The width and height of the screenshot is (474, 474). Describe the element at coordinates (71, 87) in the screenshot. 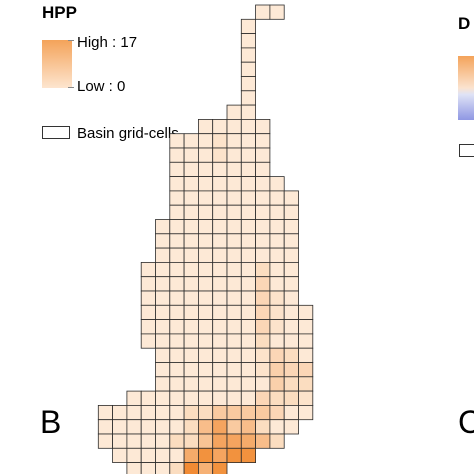

I see `legend-low-tick` at that location.